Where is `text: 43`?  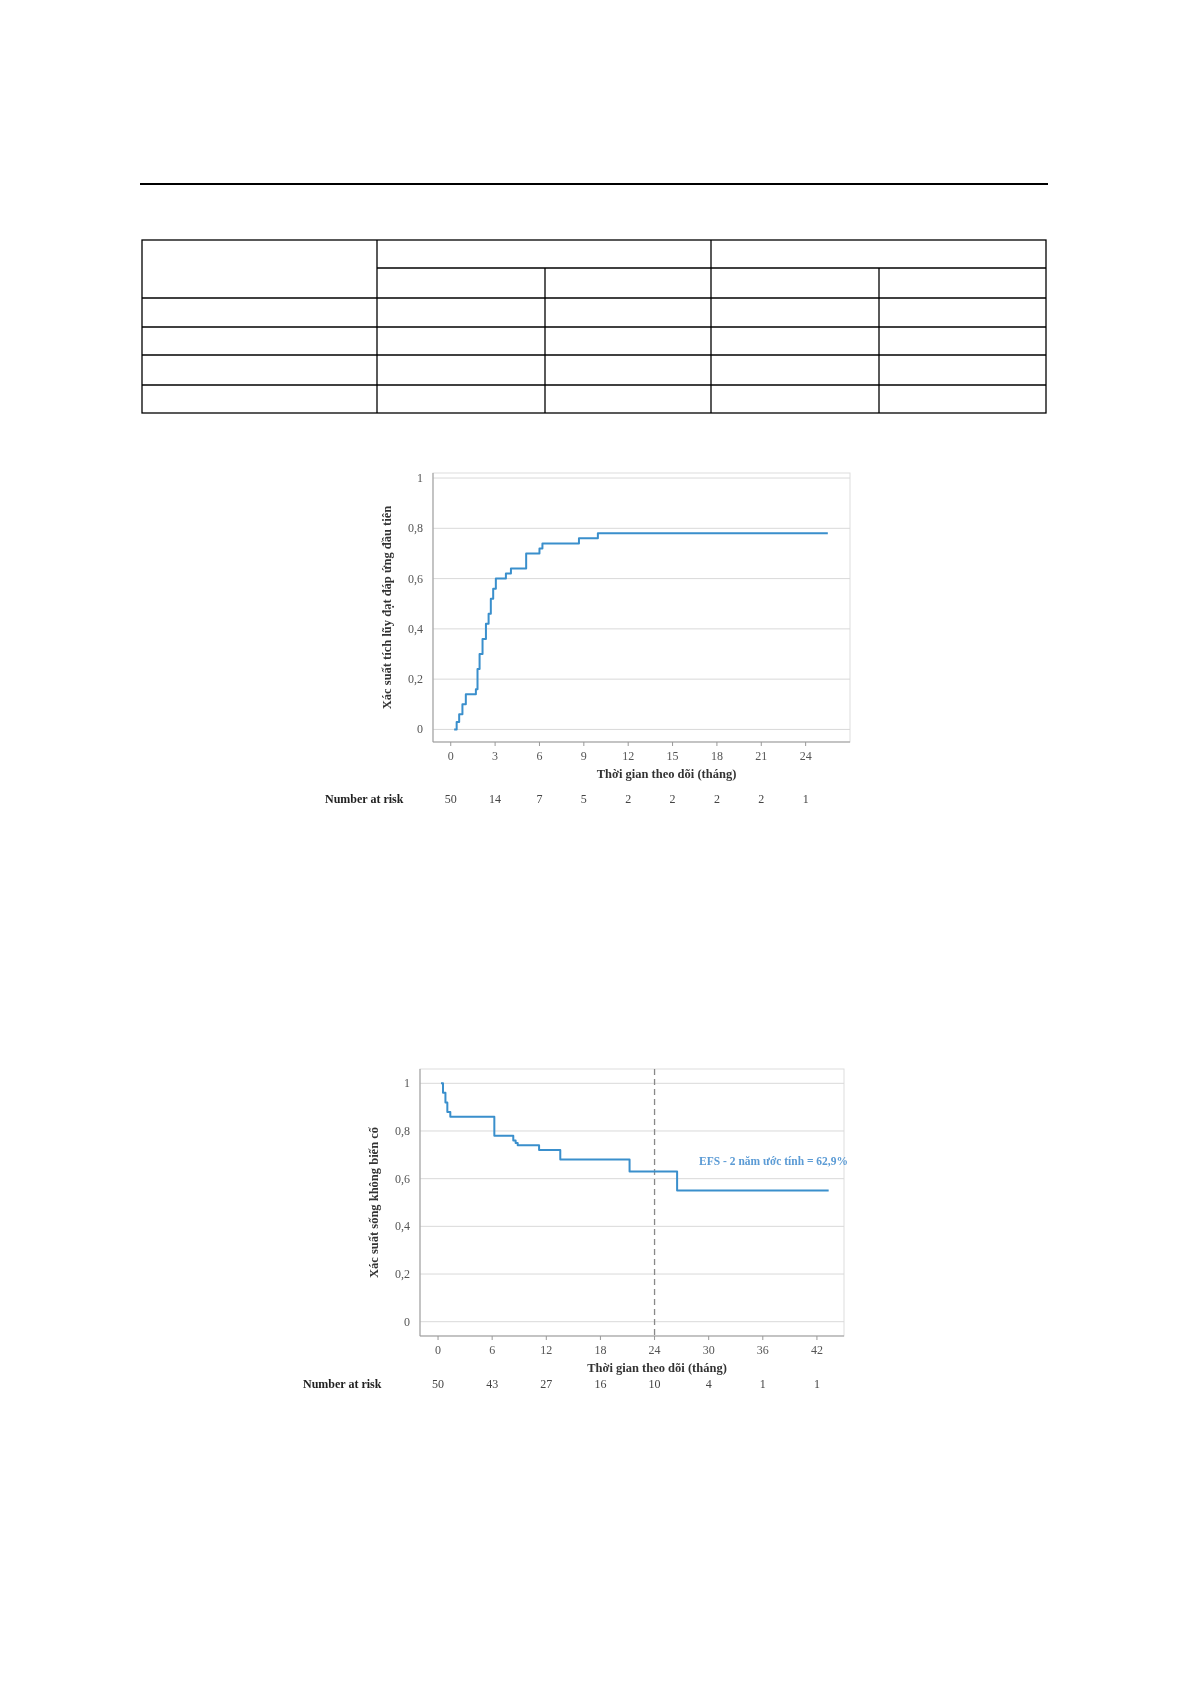
text: 43 is located at coordinates (492, 1384).